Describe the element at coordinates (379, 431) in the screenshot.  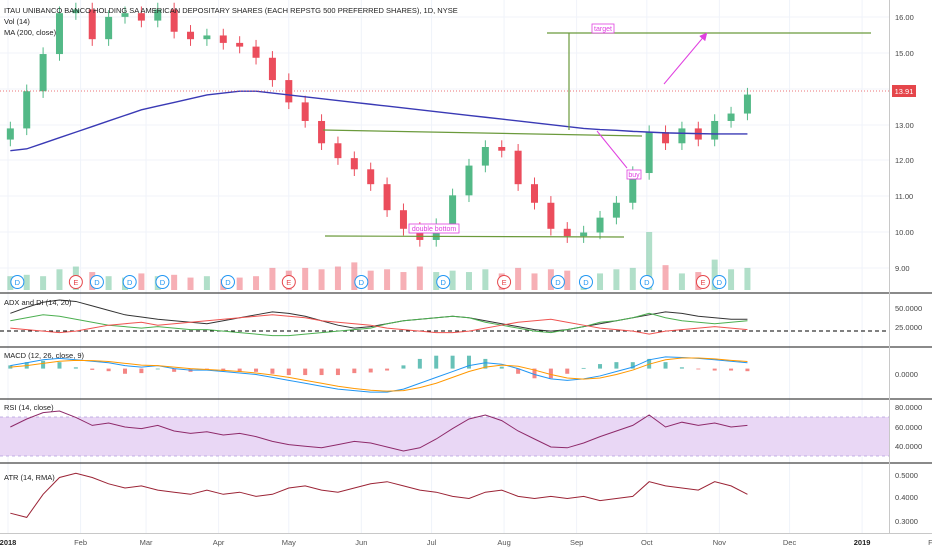
I see `rsi-line` at that location.